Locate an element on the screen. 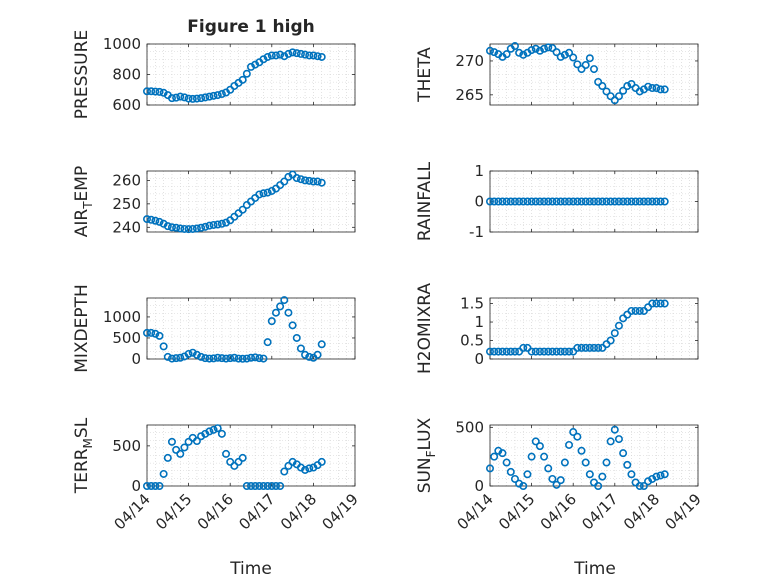  subplot-6: 00.511.5 H2OMIXRA is located at coordinates (557, 328).